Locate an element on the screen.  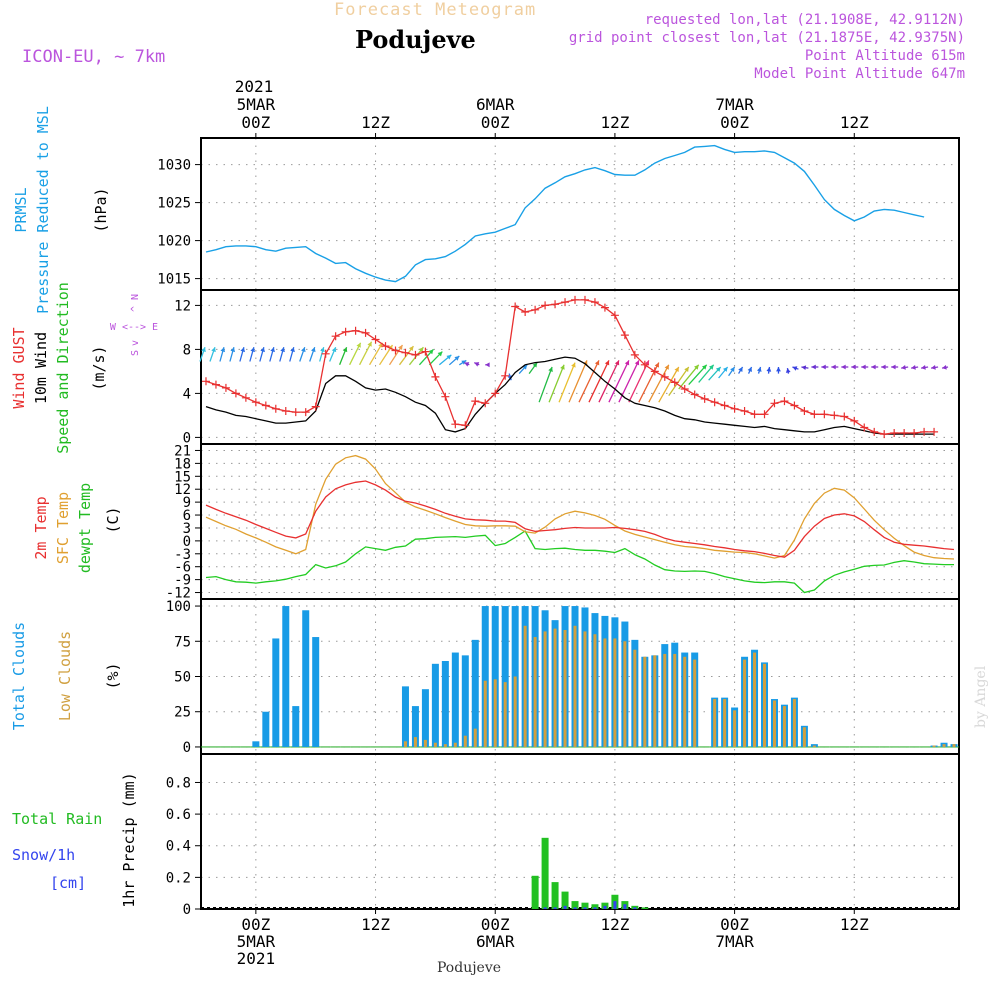
y-tick-label: 0.6 is located at coordinates (178, 815).